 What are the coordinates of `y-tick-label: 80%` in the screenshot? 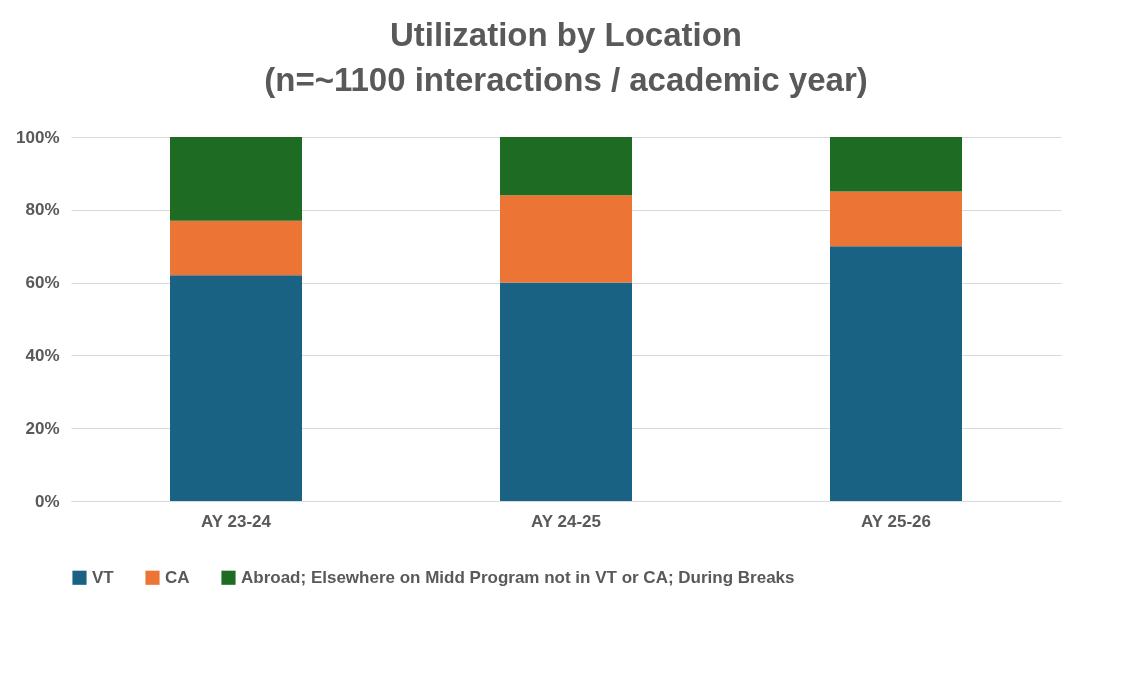 It's located at (42, 210).